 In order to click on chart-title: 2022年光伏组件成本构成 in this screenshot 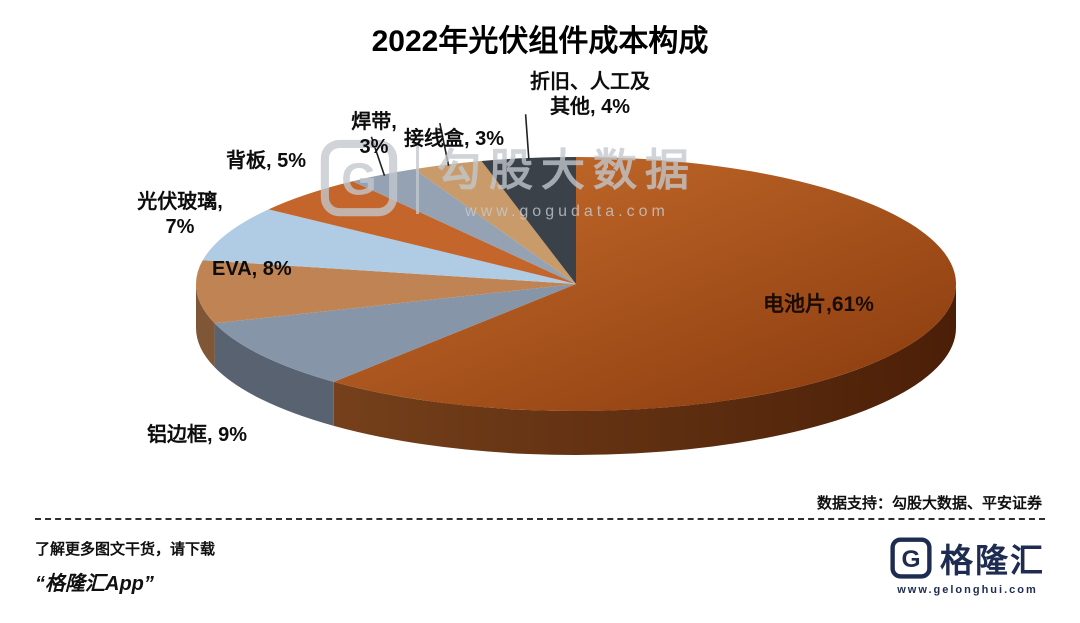, I will do `click(540, 41)`.